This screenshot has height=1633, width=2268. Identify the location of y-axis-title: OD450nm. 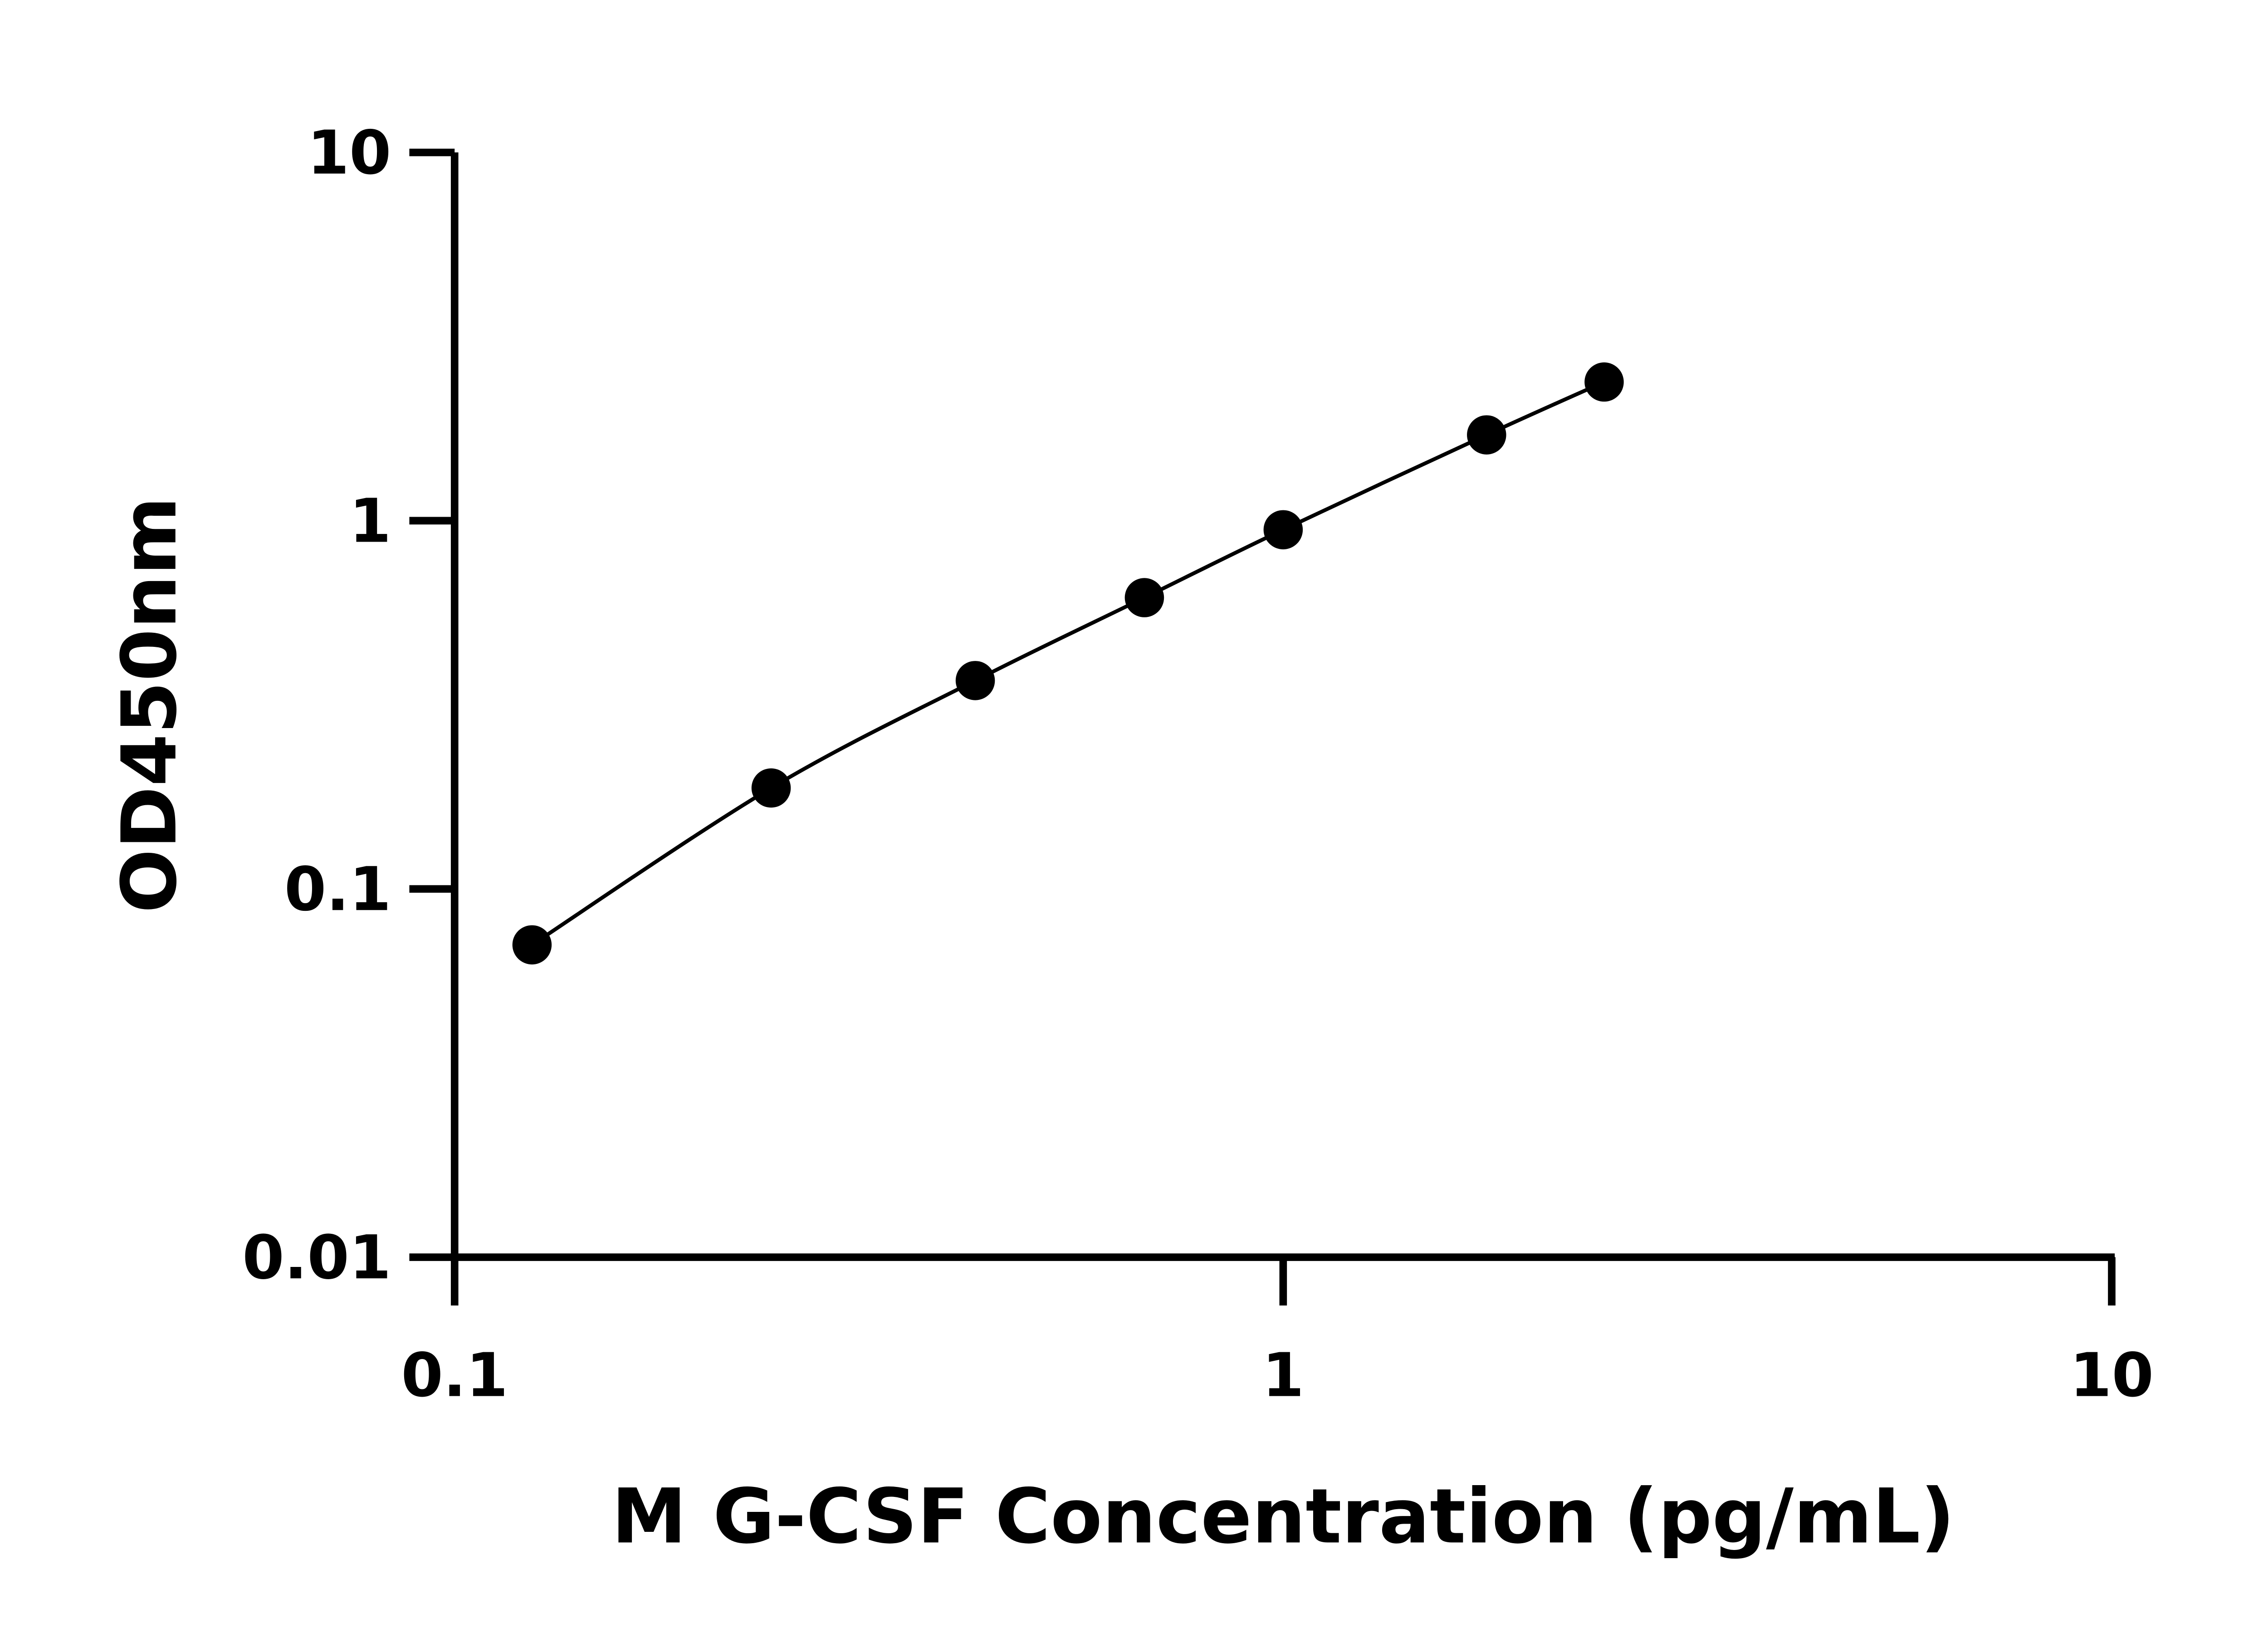
(150, 705).